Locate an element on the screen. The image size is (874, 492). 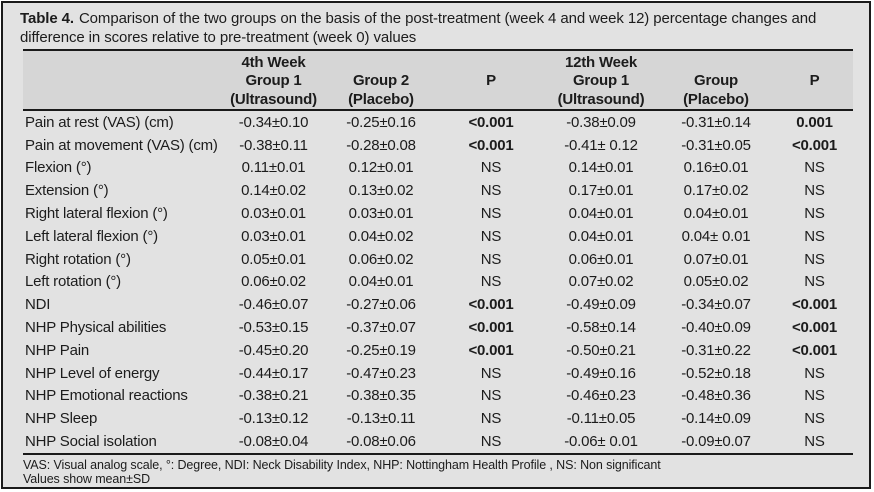
value-cell: -0.50±0.21 is located at coordinates (601, 350).